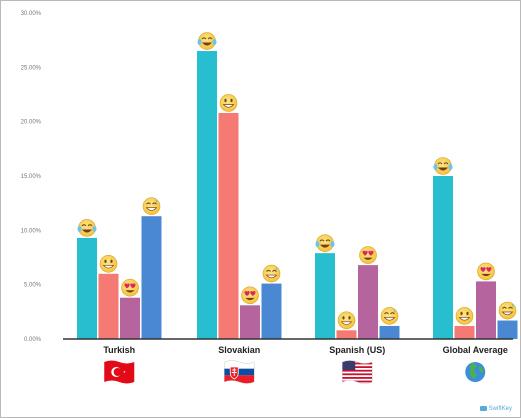  I want to click on y-tick-label: 10.00%, so click(31, 231).